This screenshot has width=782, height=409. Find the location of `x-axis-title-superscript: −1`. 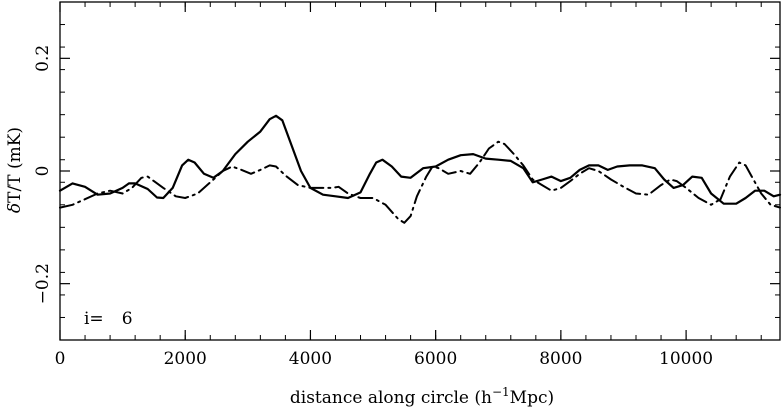

x-axis-title-superscript: −1 is located at coordinates (501, 392).